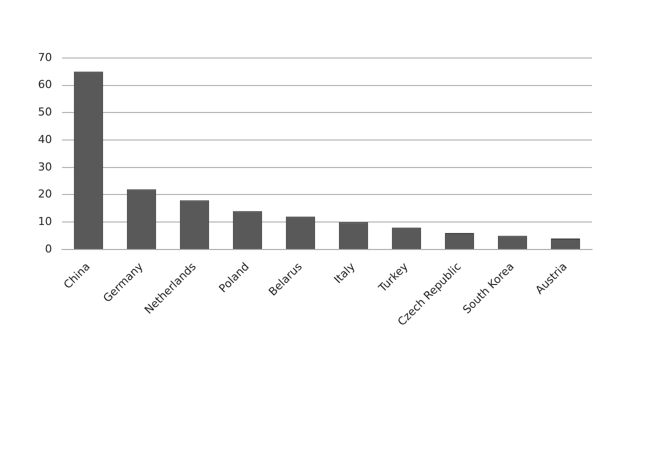  Describe the element at coordinates (45, 194) in the screenshot. I see `y-tick-label: 20` at that location.